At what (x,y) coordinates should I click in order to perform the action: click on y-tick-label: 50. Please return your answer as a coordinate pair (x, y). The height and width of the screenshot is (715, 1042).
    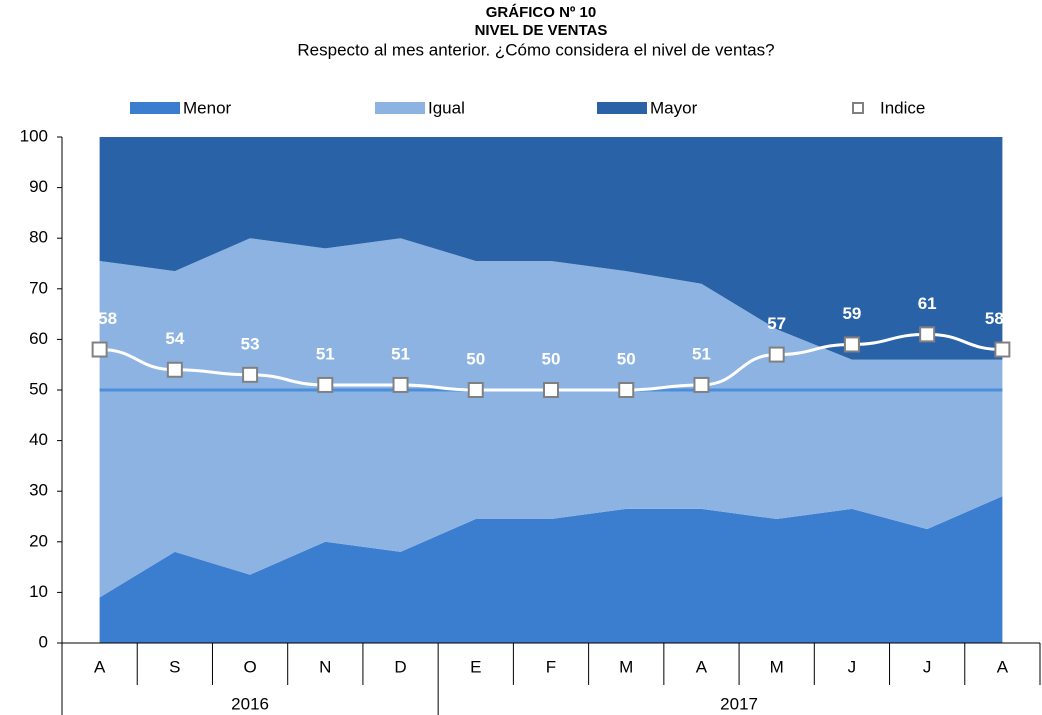
    Looking at the image, I should click on (38, 388).